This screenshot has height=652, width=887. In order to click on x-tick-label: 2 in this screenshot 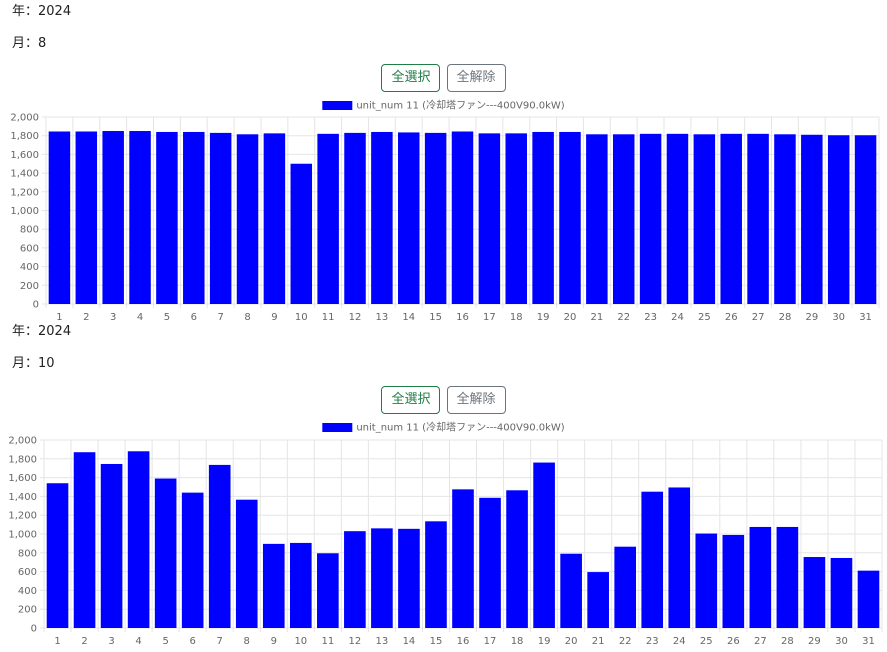, I will do `click(84, 641)`.